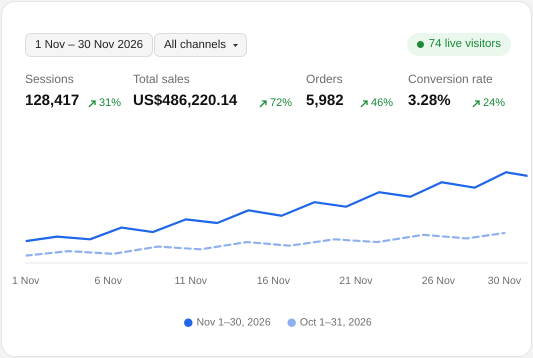 This screenshot has width=533, height=358. I want to click on text: 31%, so click(110, 103).